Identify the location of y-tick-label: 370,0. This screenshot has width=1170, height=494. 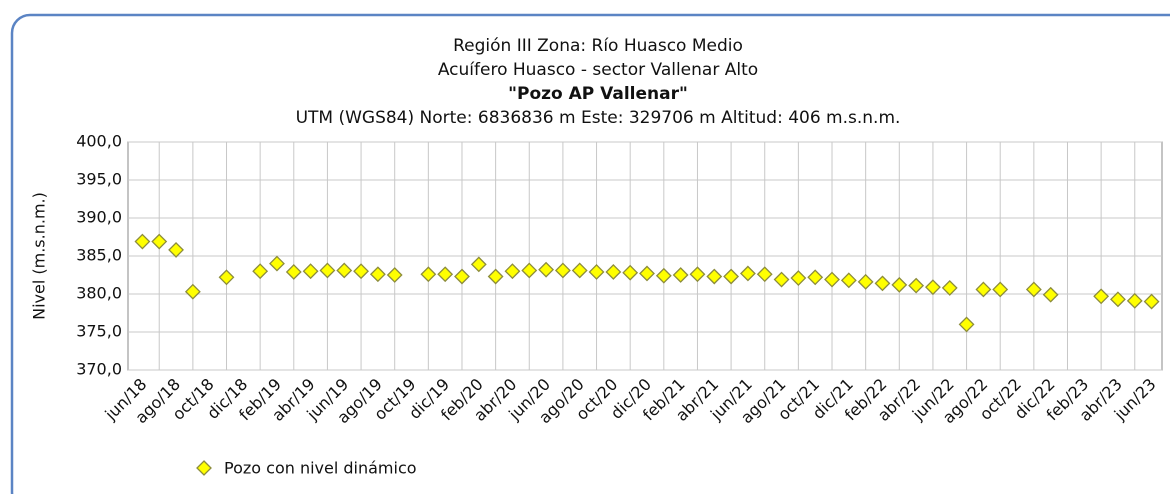
(99, 369).